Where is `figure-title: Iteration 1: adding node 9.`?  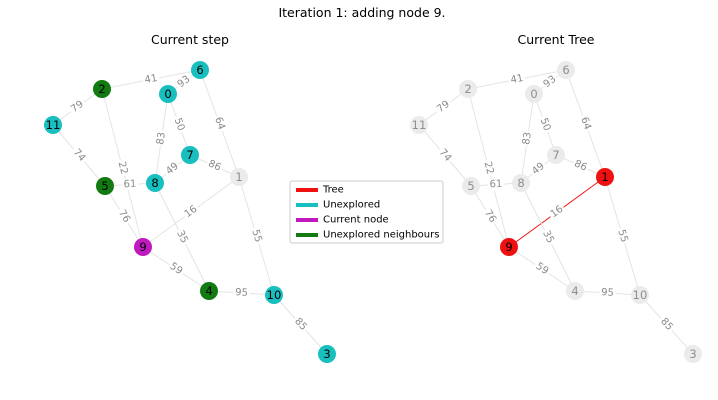 figure-title: Iteration 1: adding node 9. is located at coordinates (361, 12).